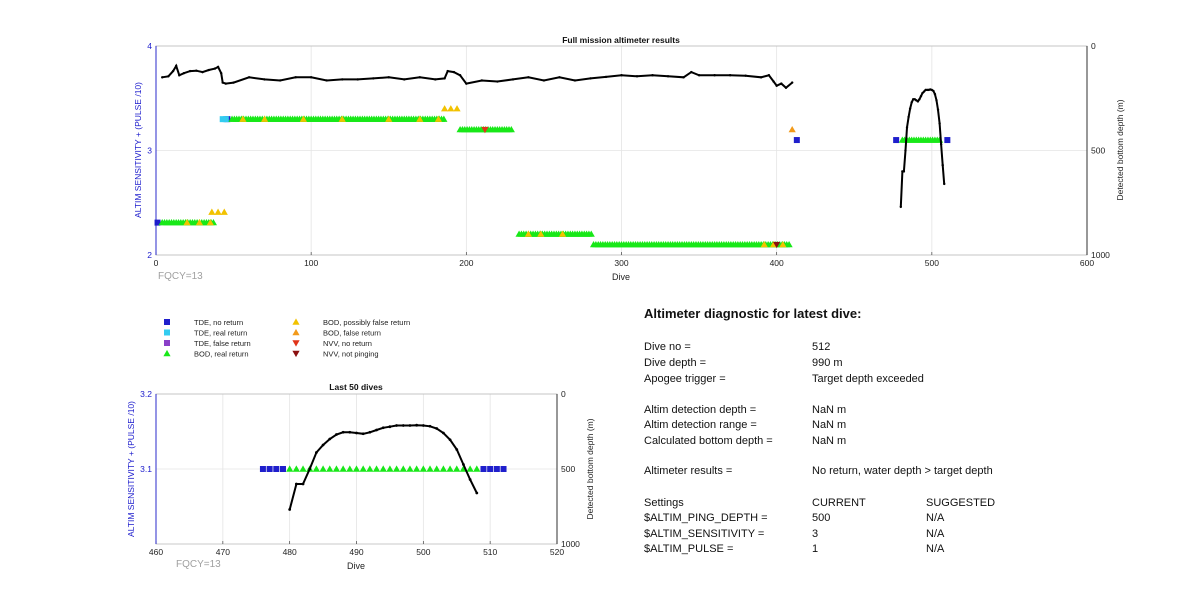  I want to click on legend-label: TDE, no return, so click(218, 322).